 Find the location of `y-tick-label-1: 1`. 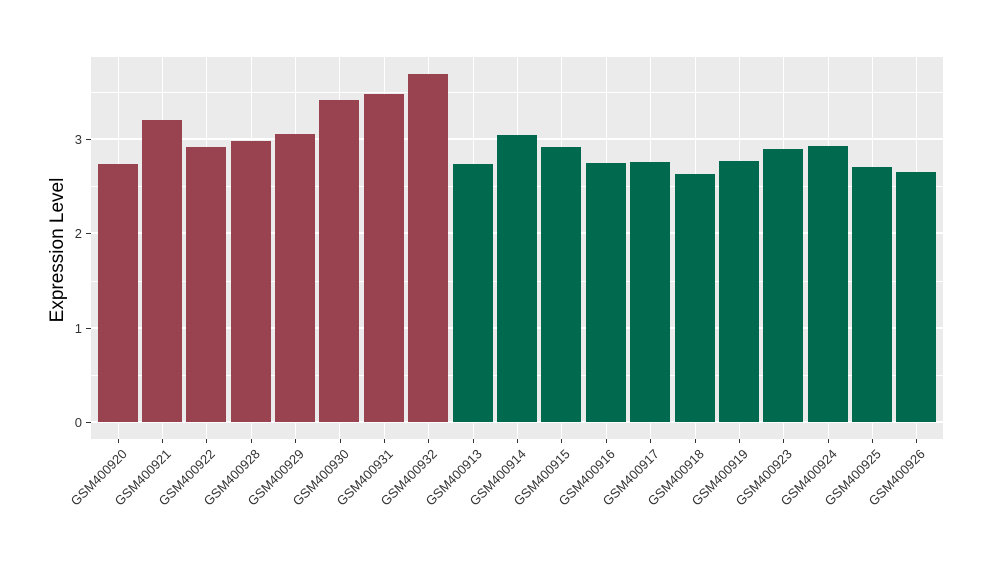

y-tick-label-1: 1 is located at coordinates (78, 328).